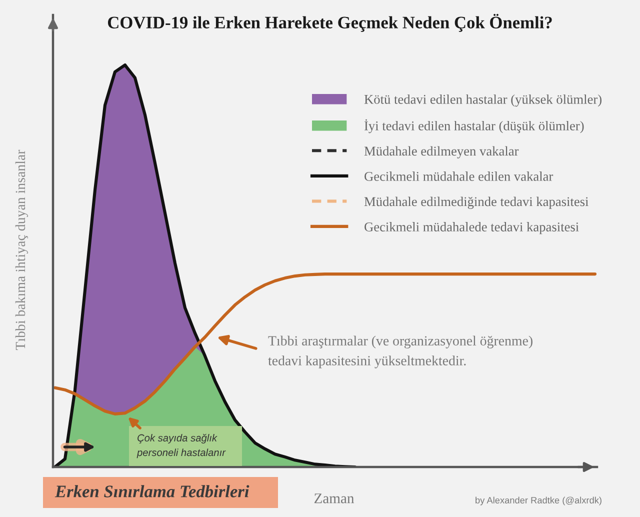 The width and height of the screenshot is (640, 517). What do you see at coordinates (152, 491) in the screenshot?
I see `text: Erken Sınırlama Tedbirleri` at bounding box center [152, 491].